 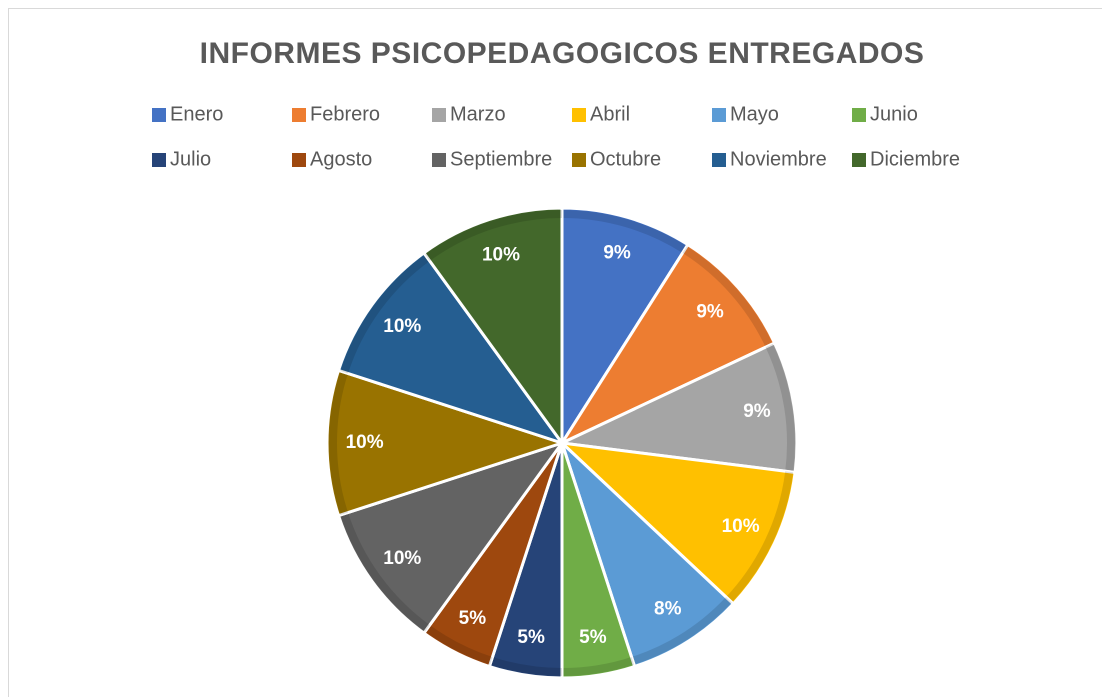 What do you see at coordinates (668, 609) in the screenshot?
I see `data-label: 8%` at bounding box center [668, 609].